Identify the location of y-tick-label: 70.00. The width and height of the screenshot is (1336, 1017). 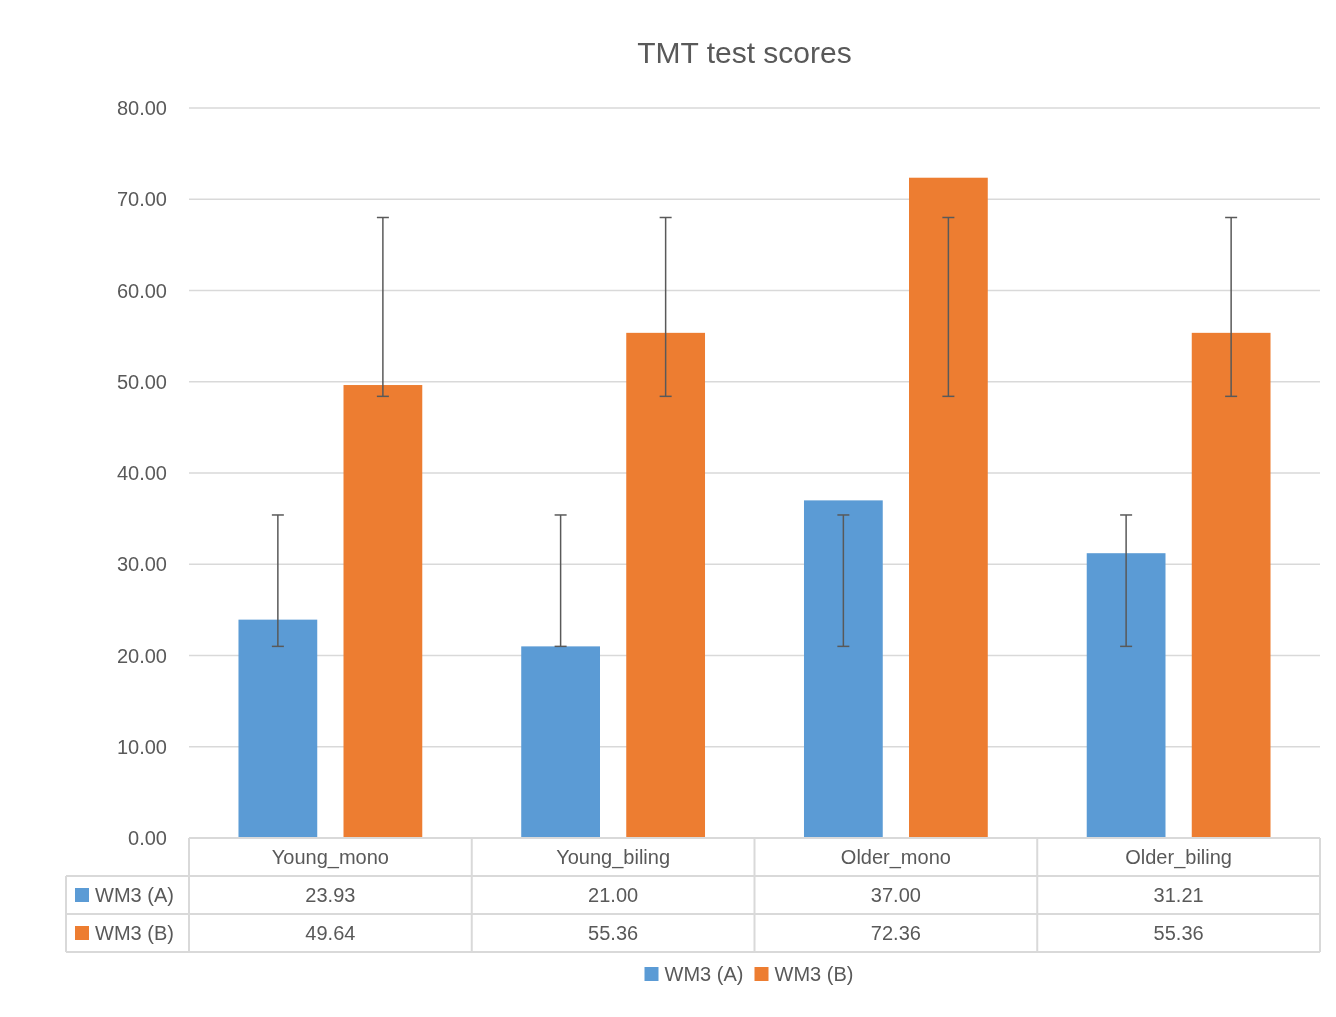
(141, 199).